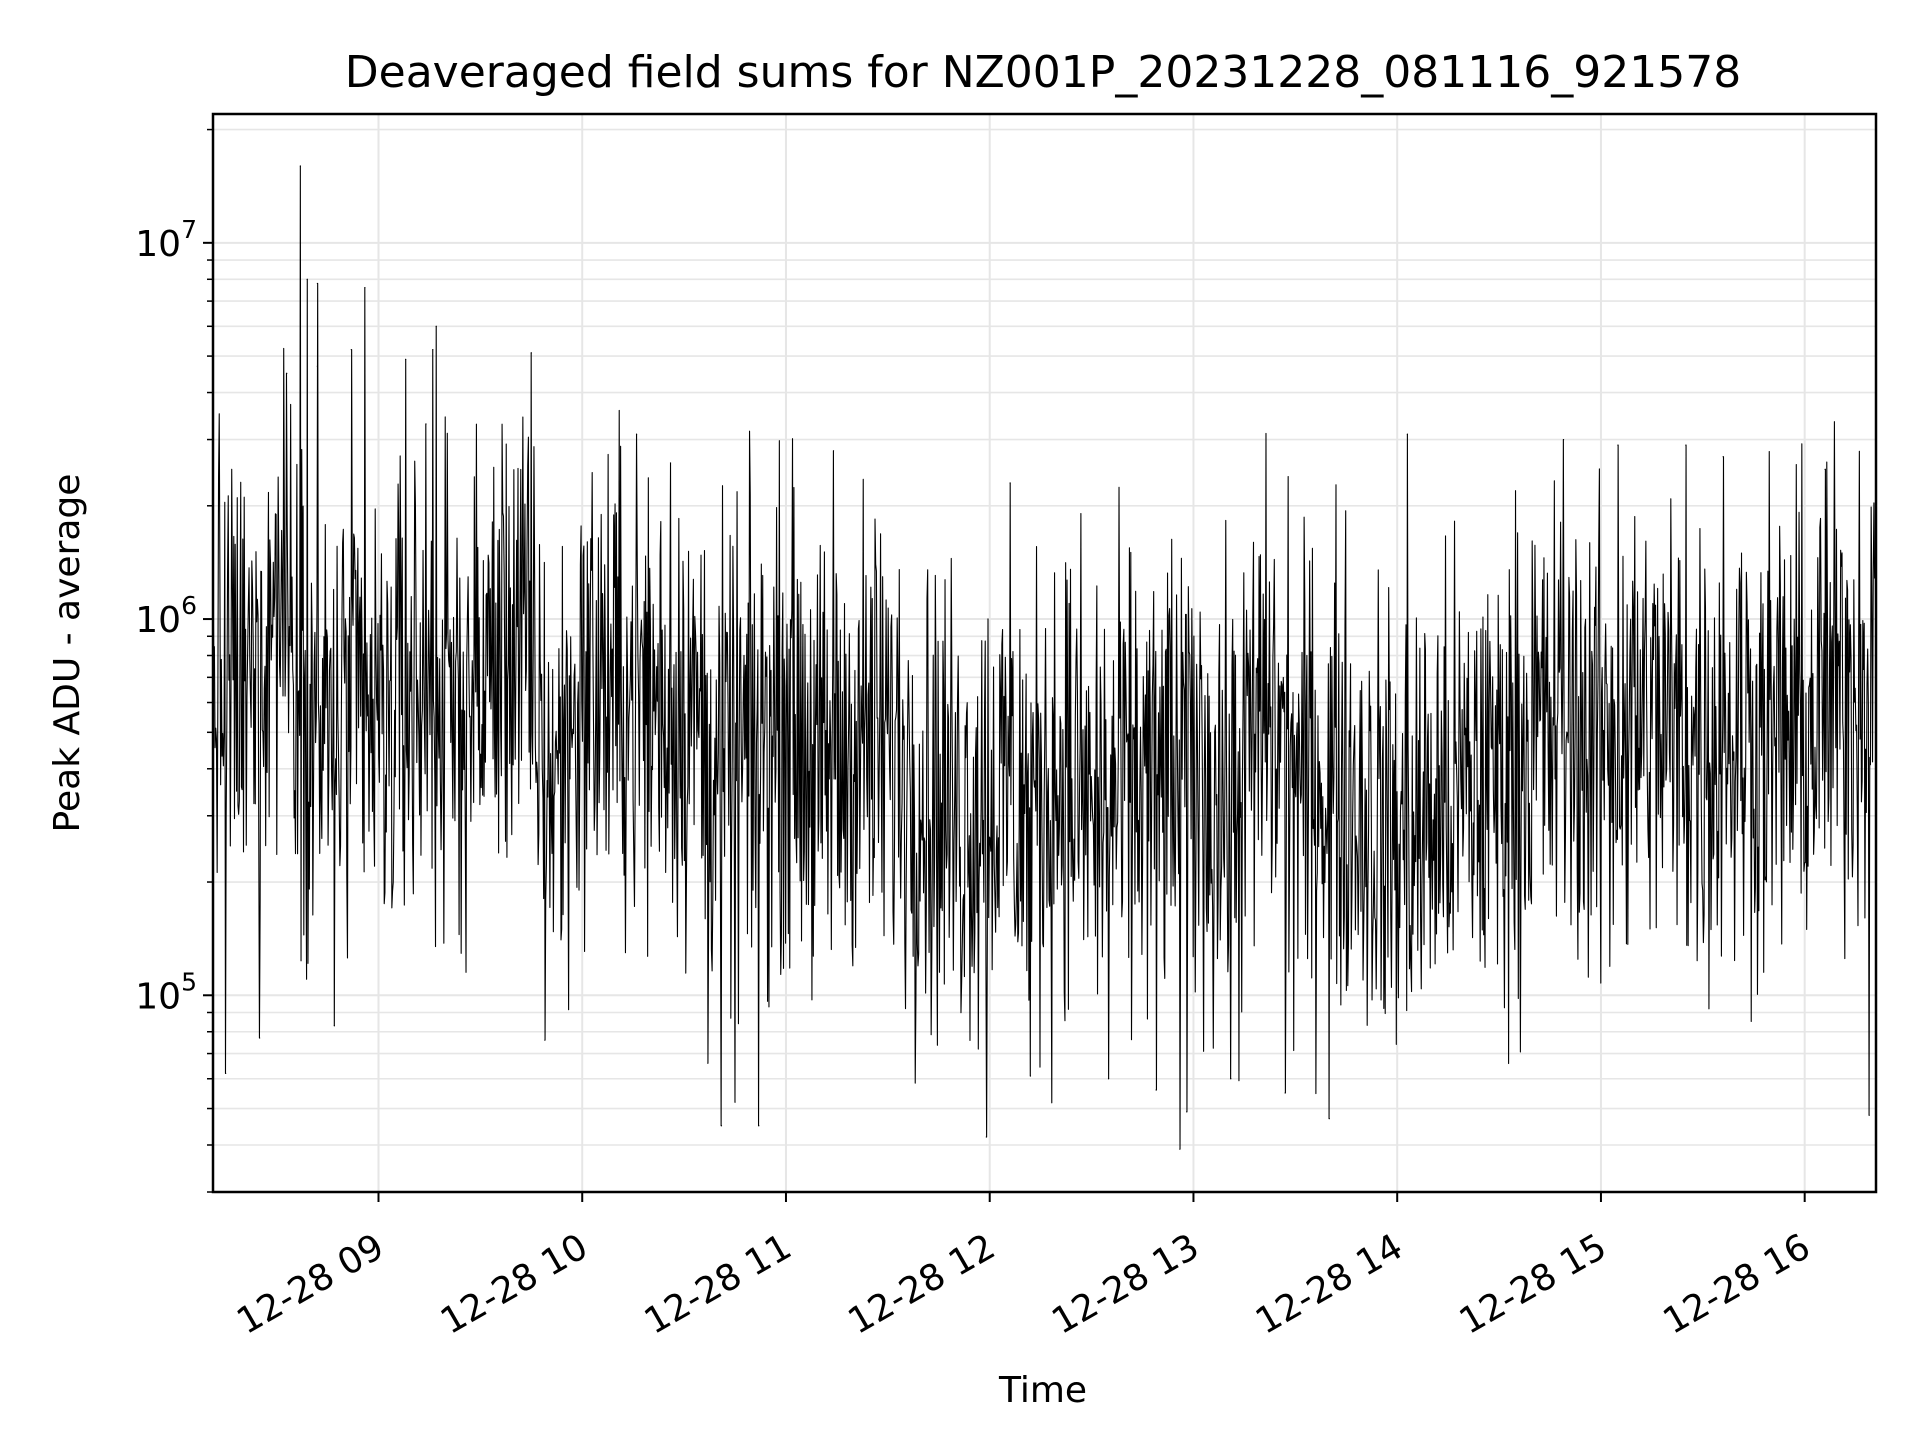 This screenshot has height=1440, width=1920. I want to click on y-tick-label: 10⁶, so click(166, 616).